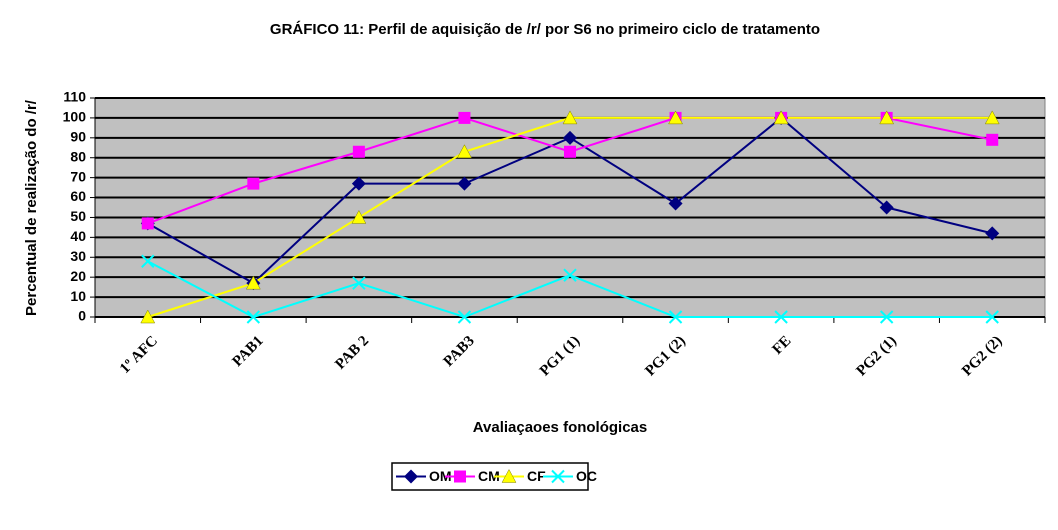  Describe the element at coordinates (78, 236) in the screenshot. I see `y-tick-label: 40` at that location.